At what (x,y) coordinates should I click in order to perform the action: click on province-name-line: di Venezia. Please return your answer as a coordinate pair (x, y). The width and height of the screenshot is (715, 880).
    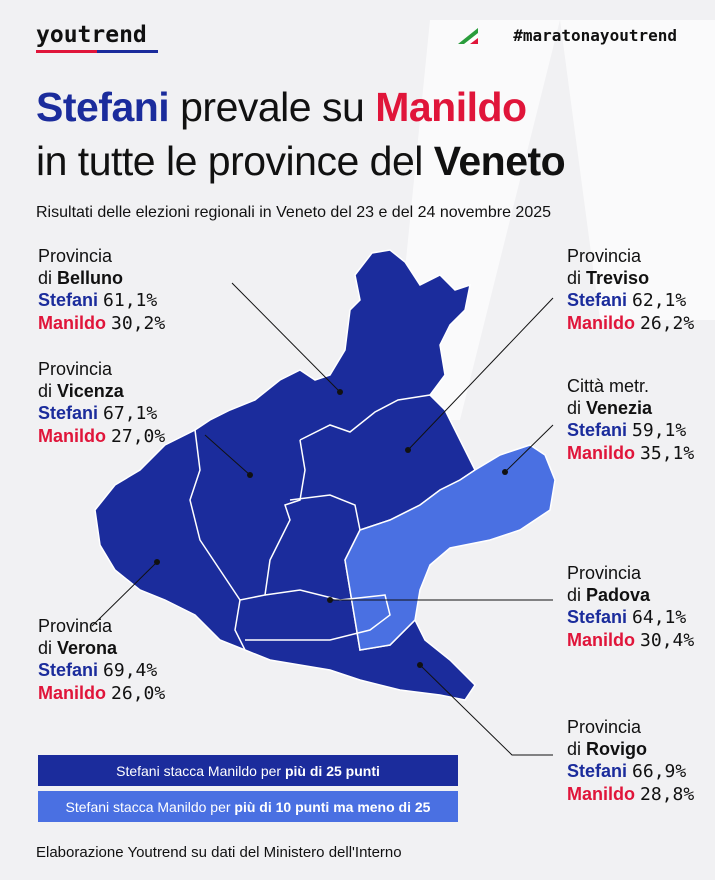
    Looking at the image, I should click on (630, 408).